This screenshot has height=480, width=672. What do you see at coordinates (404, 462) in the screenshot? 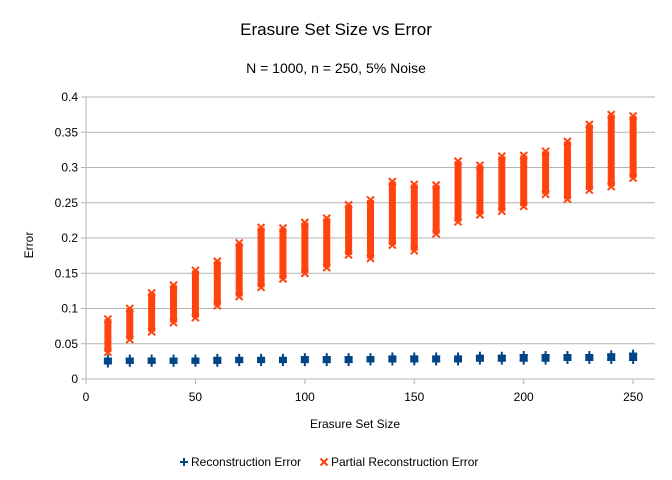
I see `legend-label-partial-reconstruction-error: Partial Reconstruction Error` at bounding box center [404, 462].